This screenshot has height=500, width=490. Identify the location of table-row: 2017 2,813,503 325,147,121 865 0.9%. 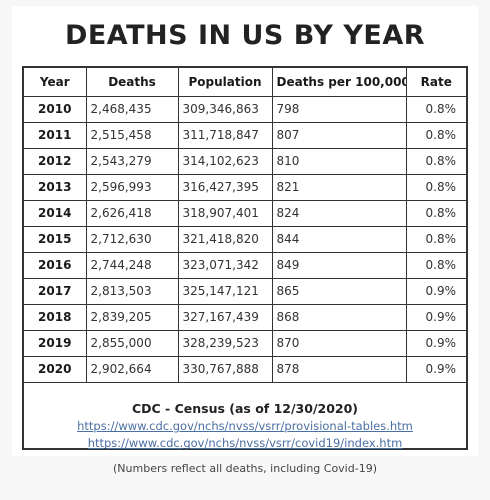
(245, 291).